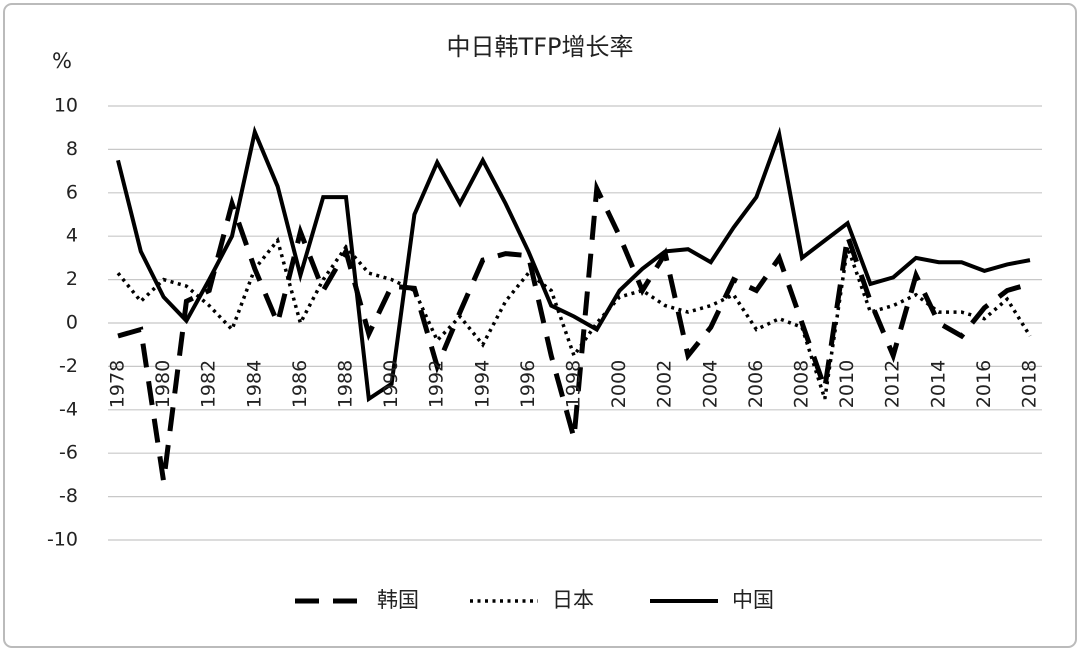  What do you see at coordinates (665, 384) in the screenshot?
I see `x-tick-label: 2002` at bounding box center [665, 384].